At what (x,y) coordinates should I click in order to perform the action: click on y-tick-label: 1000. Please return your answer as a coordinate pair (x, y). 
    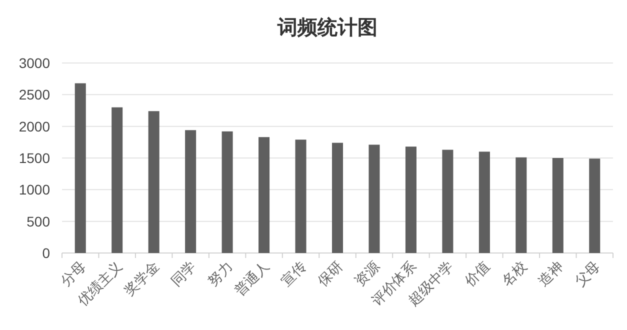
    Looking at the image, I should click on (34, 190).